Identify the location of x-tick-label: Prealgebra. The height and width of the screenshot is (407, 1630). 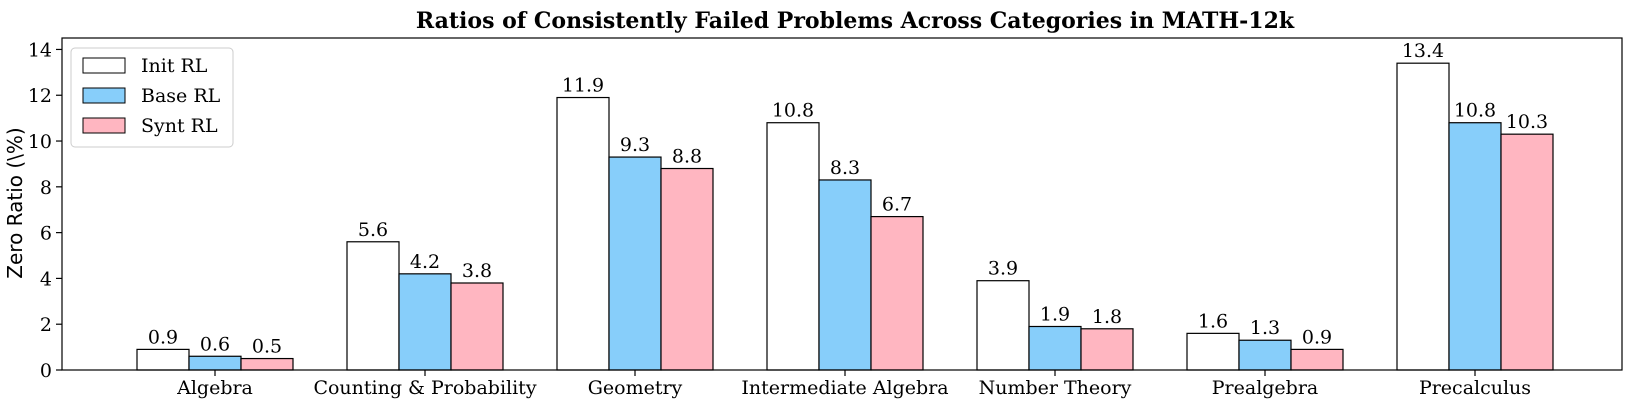
(1265, 388).